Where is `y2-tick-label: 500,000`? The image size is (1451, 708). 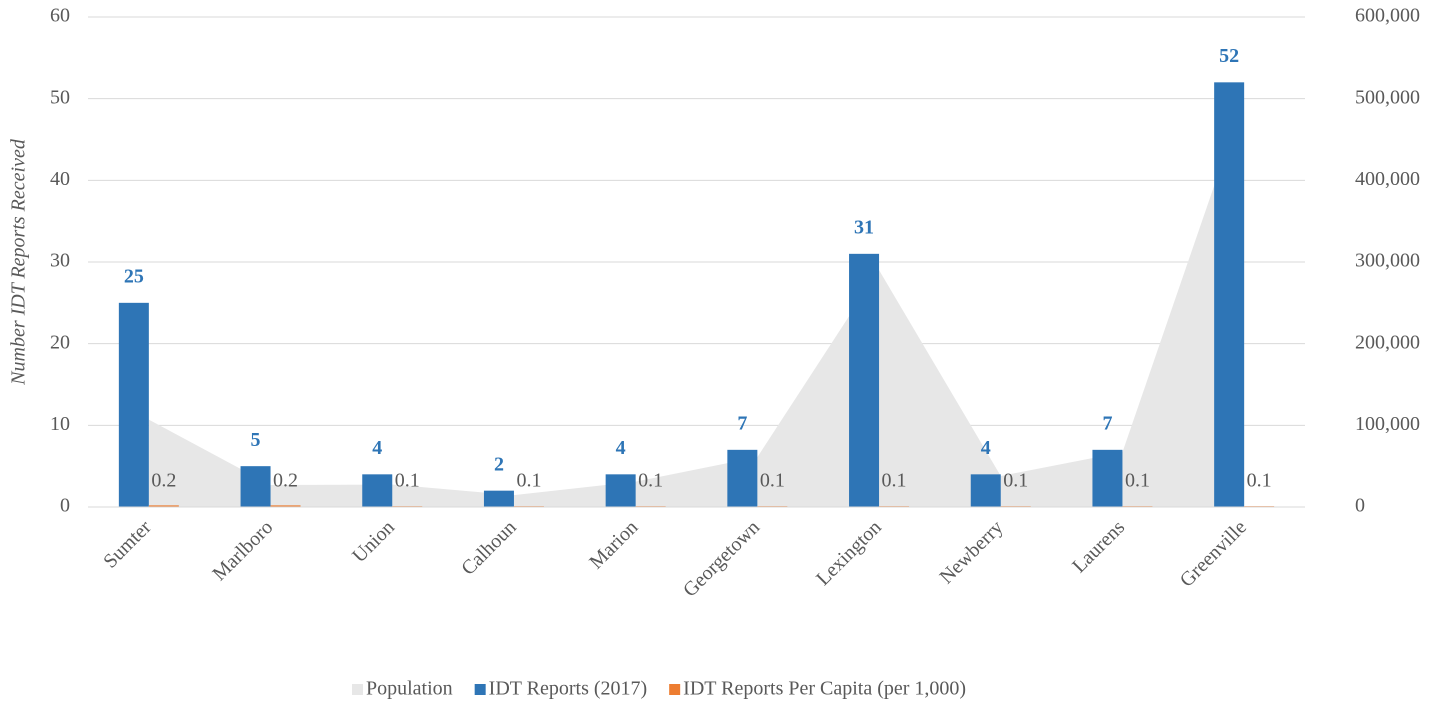 y2-tick-label: 500,000 is located at coordinates (1387, 97).